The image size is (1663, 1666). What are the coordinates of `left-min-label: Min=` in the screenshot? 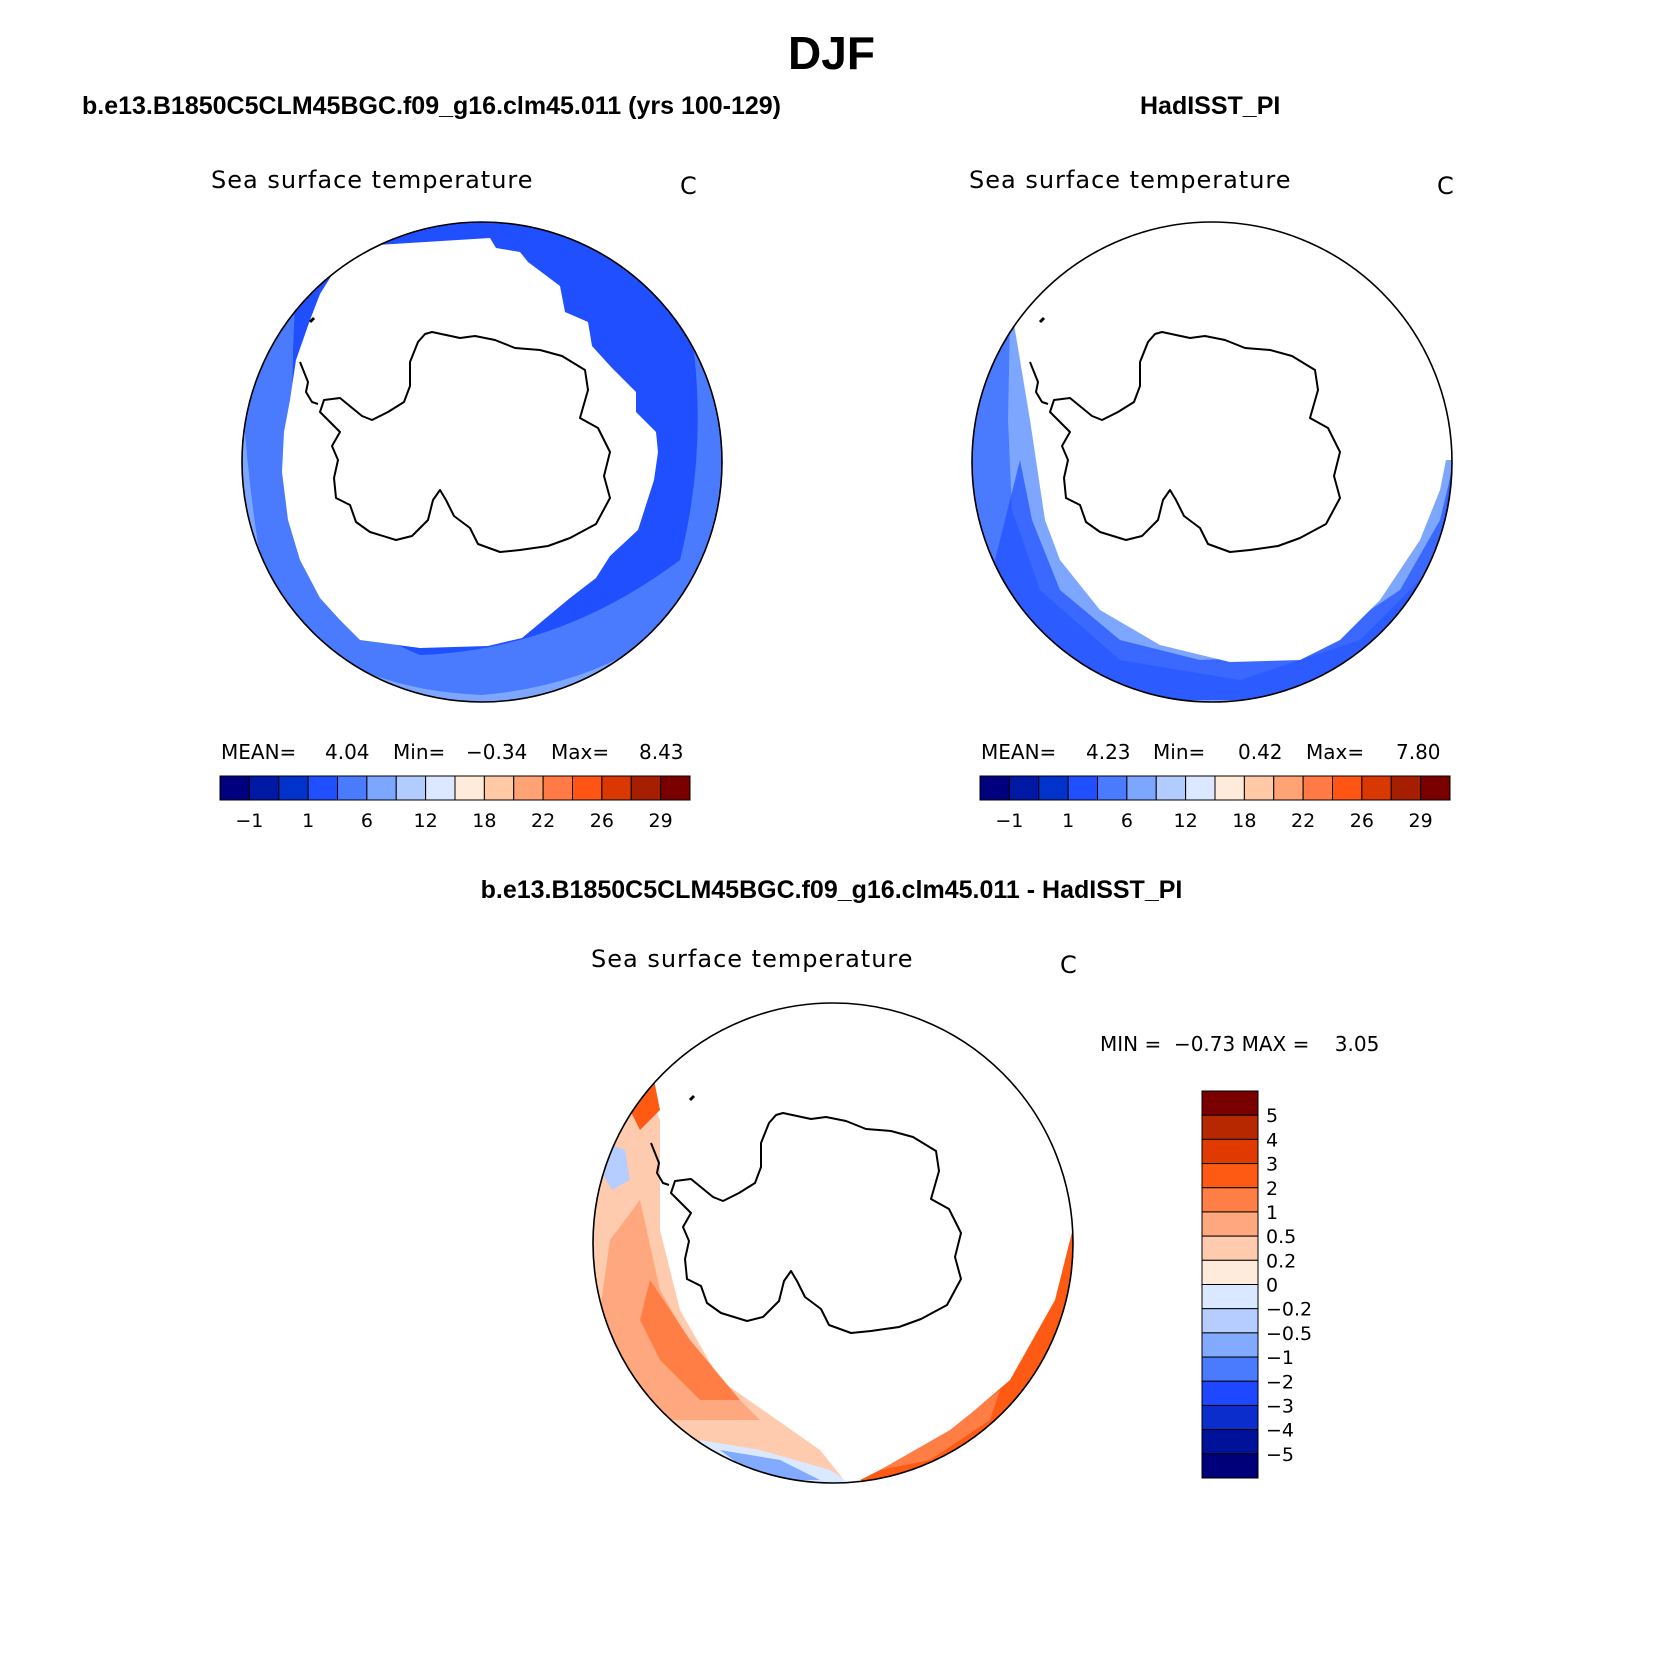 It's located at (419, 752).